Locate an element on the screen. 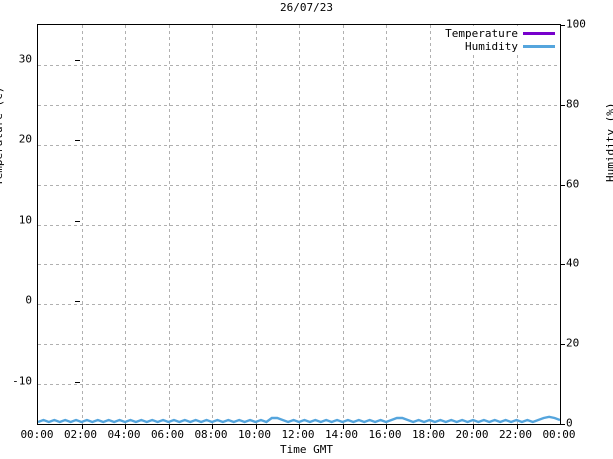 This screenshot has height=459, width=613. x-axis-tick: 18:00 is located at coordinates (428, 434).